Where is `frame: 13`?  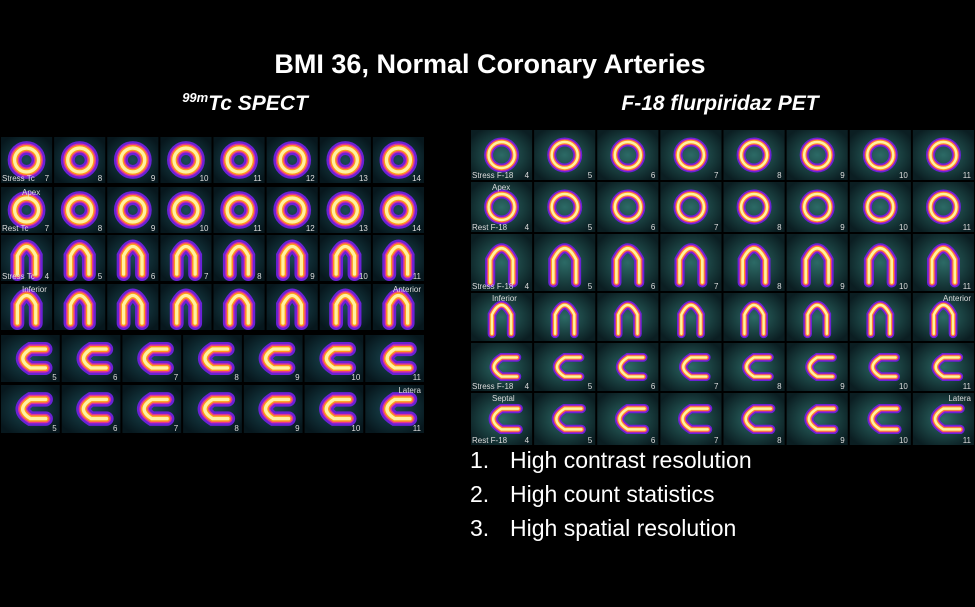
frame: 13 is located at coordinates (345, 210).